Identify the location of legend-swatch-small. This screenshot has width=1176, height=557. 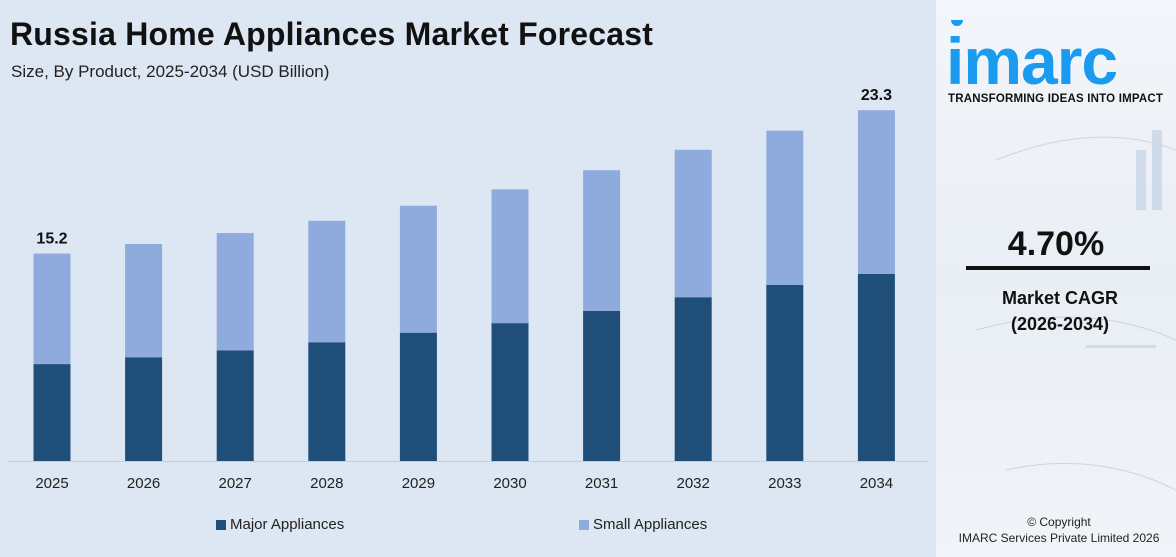
(584, 524).